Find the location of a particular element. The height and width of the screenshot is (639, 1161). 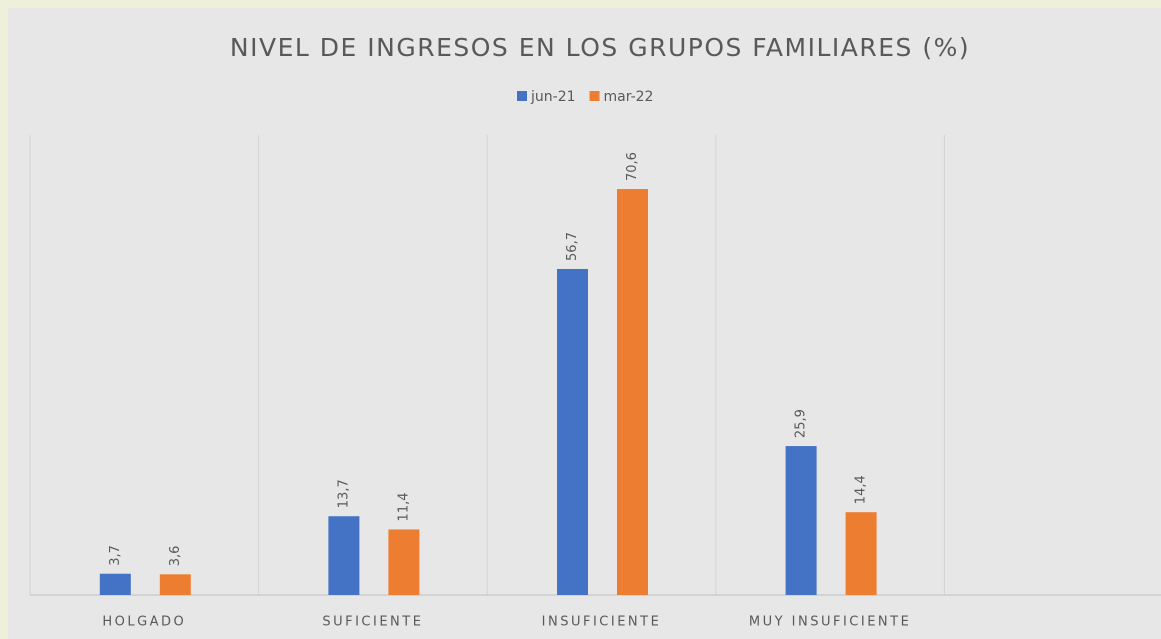

value-label: 3,6 is located at coordinates (175, 556).